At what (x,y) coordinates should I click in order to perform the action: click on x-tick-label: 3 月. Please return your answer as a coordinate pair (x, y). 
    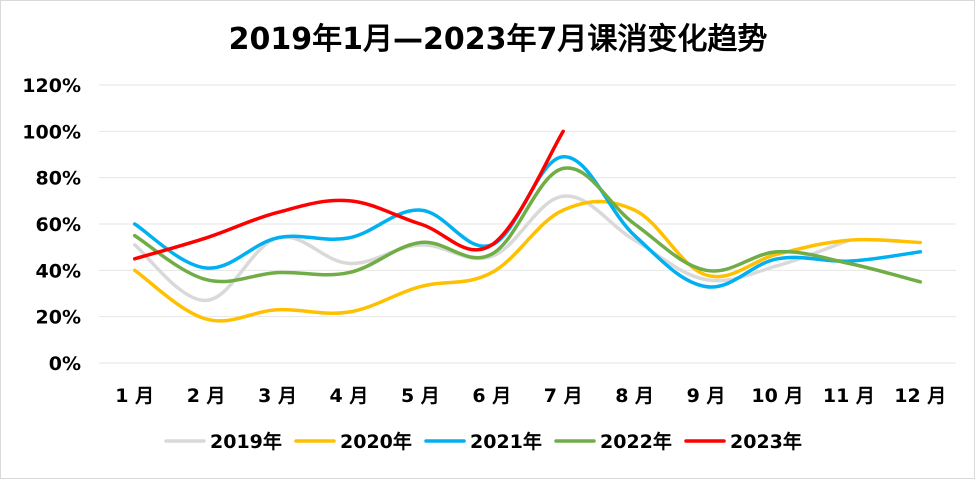
    Looking at the image, I should click on (277, 396).